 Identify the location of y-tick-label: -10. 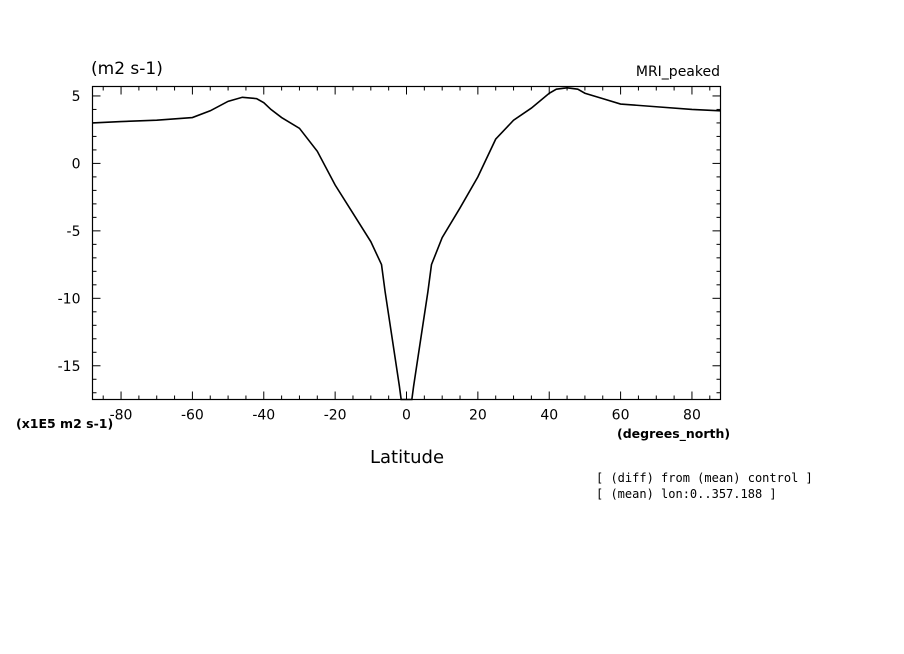
(69, 299).